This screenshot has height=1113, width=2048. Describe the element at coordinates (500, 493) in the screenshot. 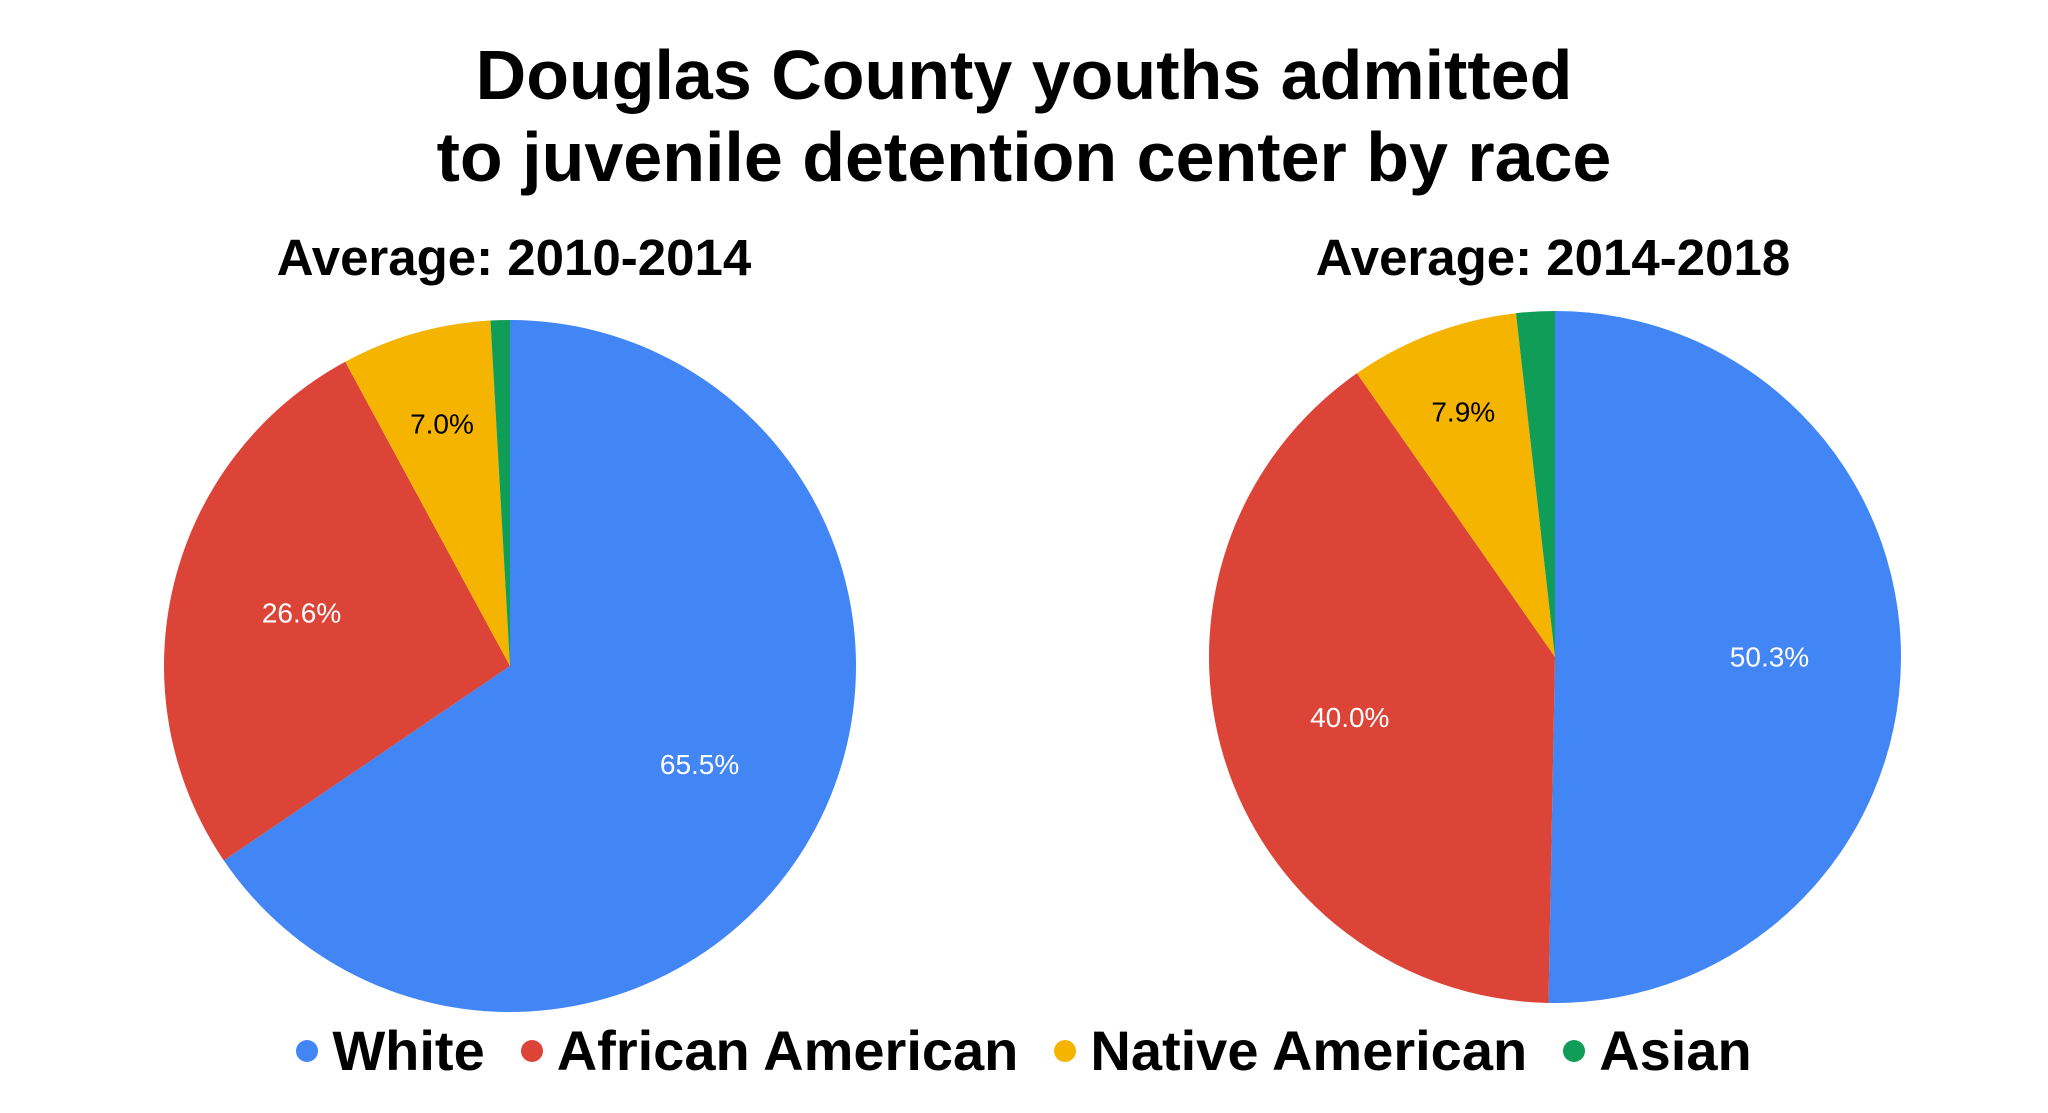

I see `pie-slice-asian-2010-2014` at that location.